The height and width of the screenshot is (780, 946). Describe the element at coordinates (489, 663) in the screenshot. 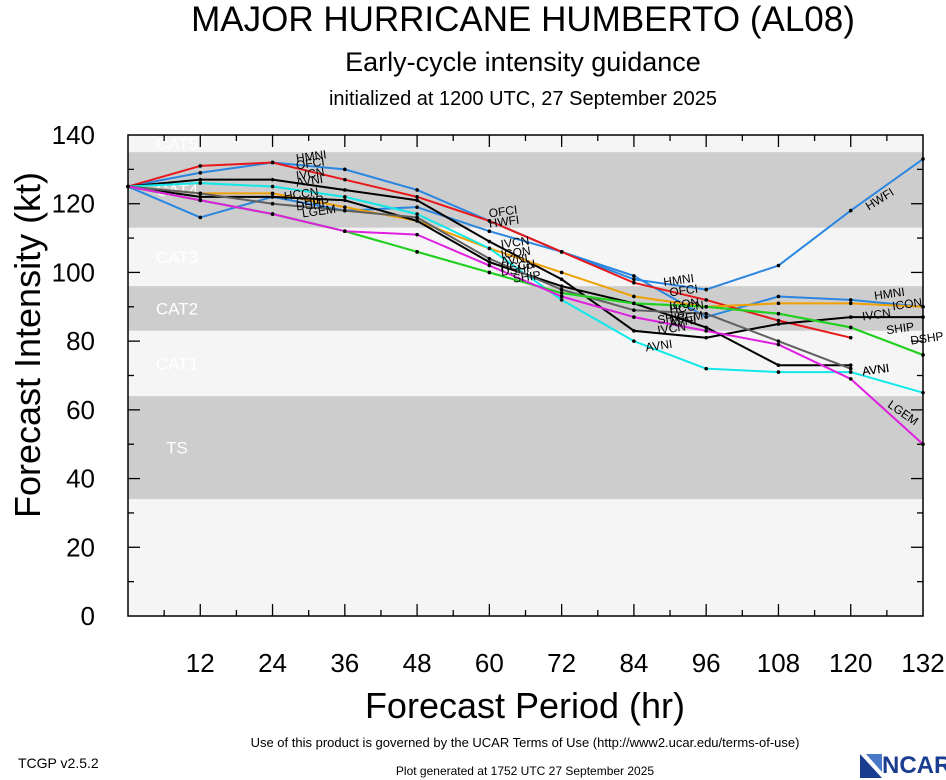

I see `x-tick-label: 60` at that location.